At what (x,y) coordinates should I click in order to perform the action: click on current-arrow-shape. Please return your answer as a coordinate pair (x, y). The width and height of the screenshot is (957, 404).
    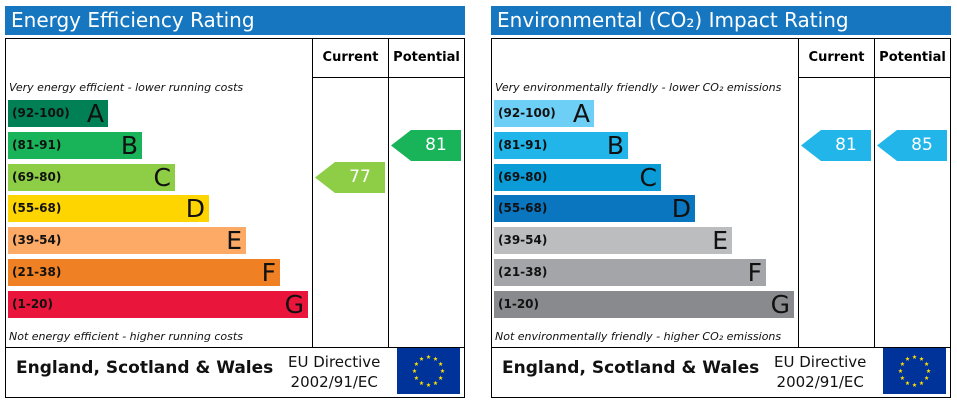
    Looking at the image, I should click on (836, 145).